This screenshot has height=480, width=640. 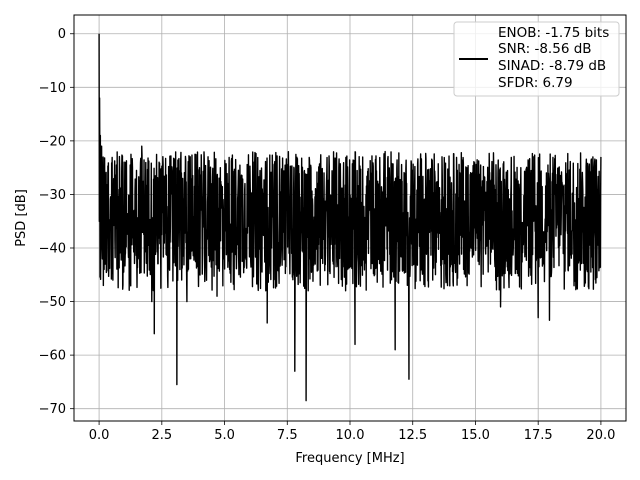 I want to click on x-tick-label: 10.0, so click(x=350, y=435).